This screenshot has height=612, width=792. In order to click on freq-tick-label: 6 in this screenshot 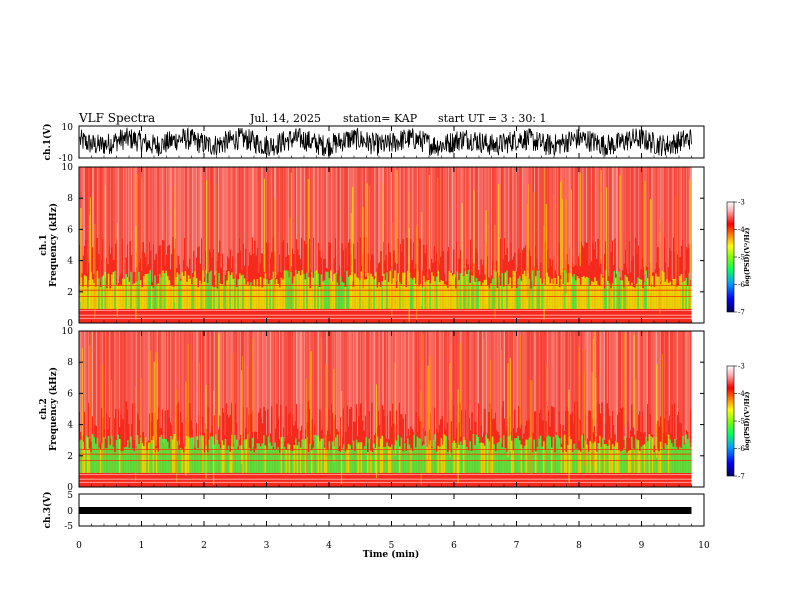, I will do `click(70, 394)`.